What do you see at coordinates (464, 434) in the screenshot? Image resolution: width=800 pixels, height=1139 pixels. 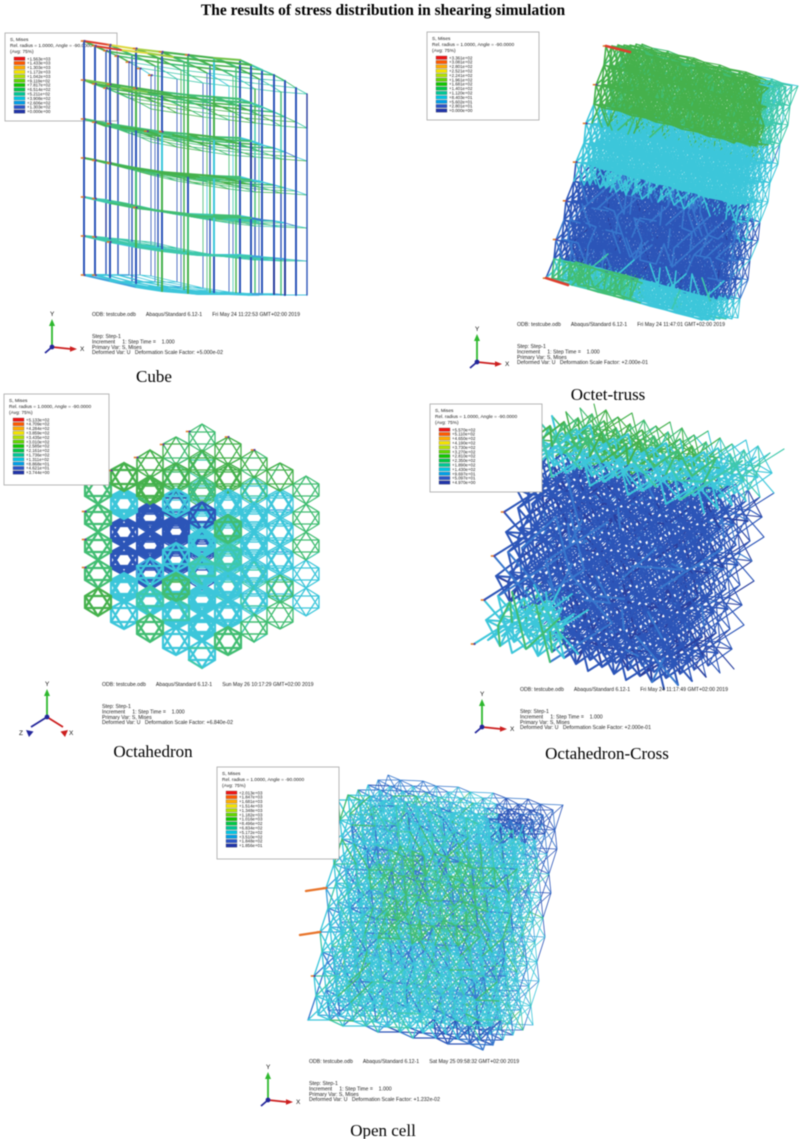 I see `svg-text: +5.110e+02` at bounding box center [464, 434].